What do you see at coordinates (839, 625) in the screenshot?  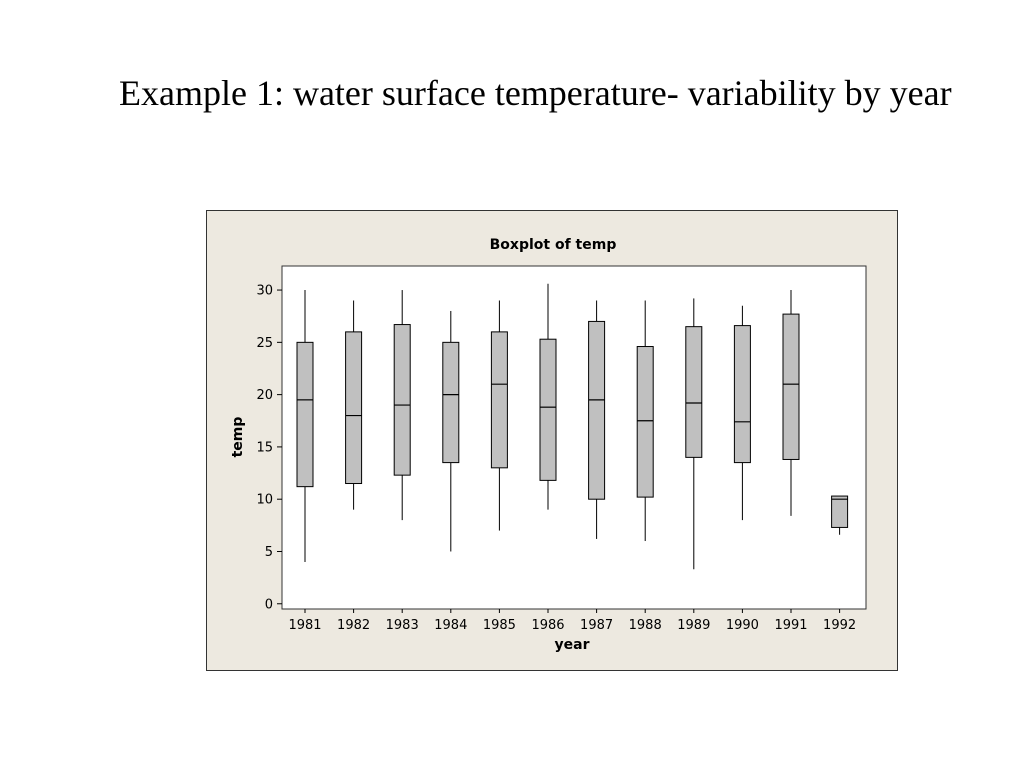 I see `x-tick-label: 1992` at bounding box center [839, 625].